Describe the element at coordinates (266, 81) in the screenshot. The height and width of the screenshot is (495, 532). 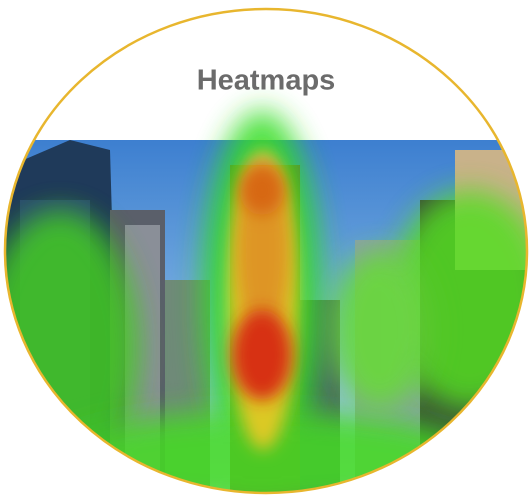
I see `title: Heatmaps` at that location.